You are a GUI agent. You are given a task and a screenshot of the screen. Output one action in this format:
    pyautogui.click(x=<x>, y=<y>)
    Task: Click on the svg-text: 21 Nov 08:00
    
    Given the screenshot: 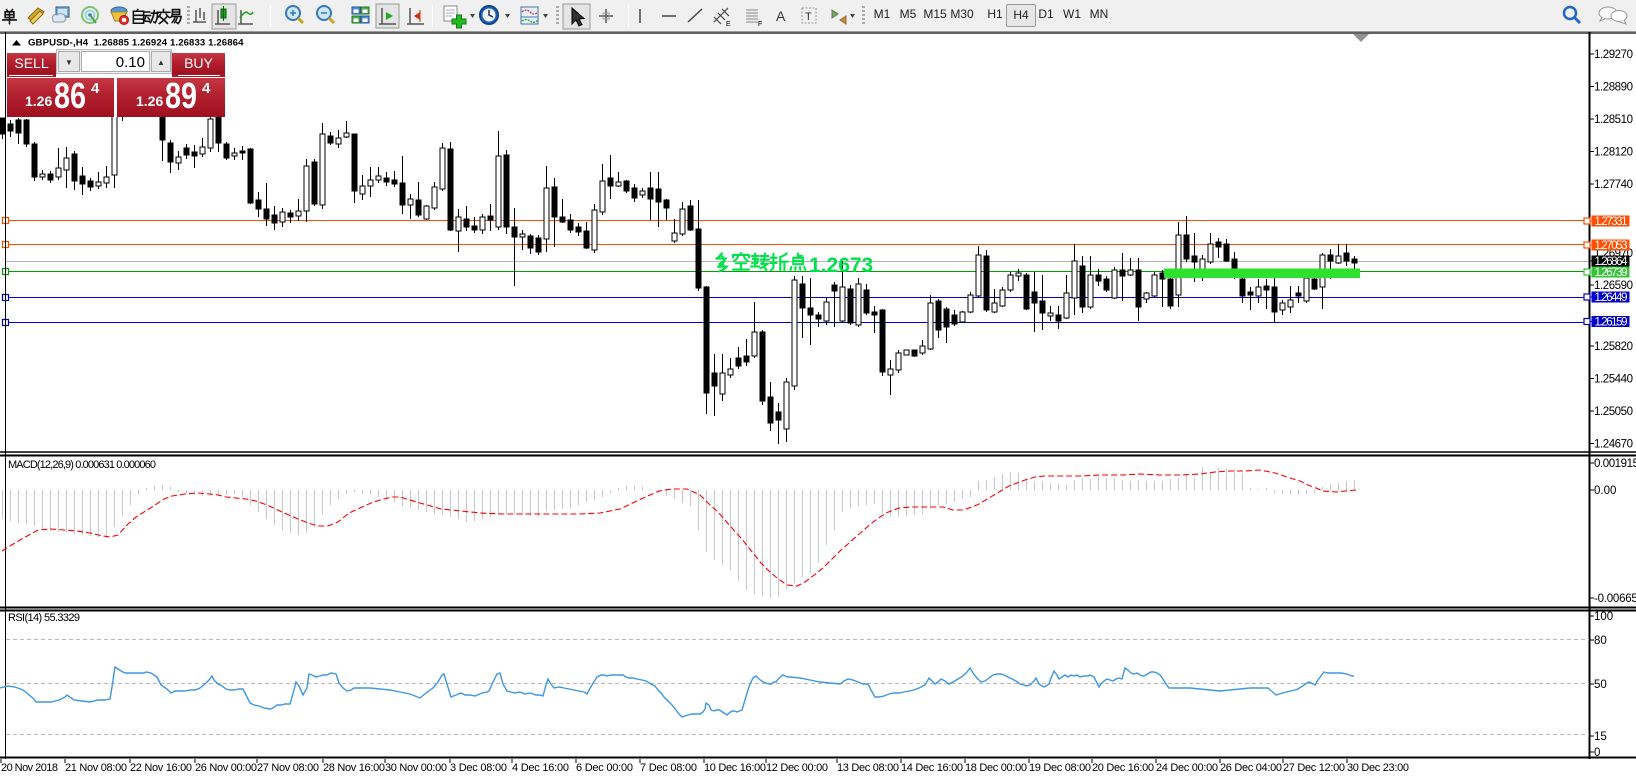 What is the action you would take?
    pyautogui.click(x=96, y=768)
    